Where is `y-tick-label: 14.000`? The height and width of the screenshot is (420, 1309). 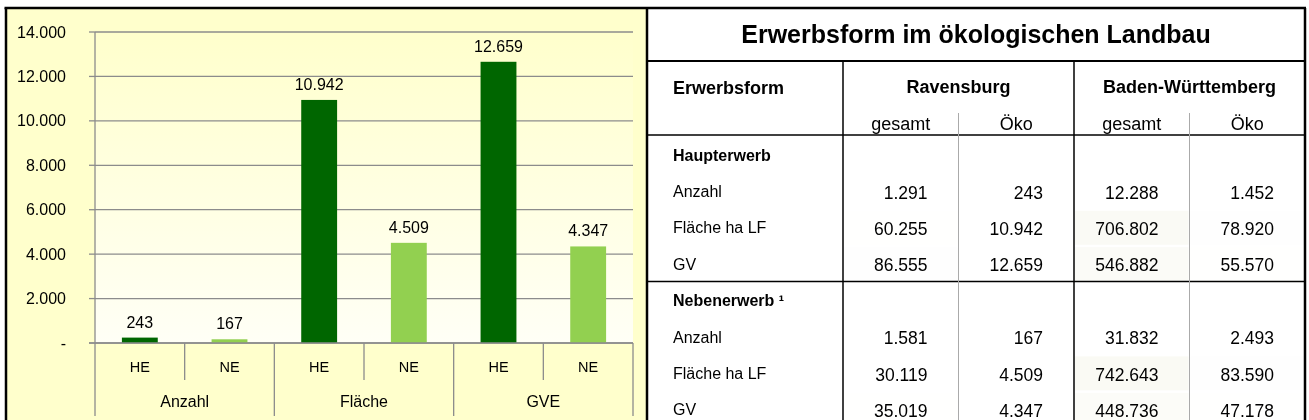 y-tick-label: 14.000 is located at coordinates (42, 32).